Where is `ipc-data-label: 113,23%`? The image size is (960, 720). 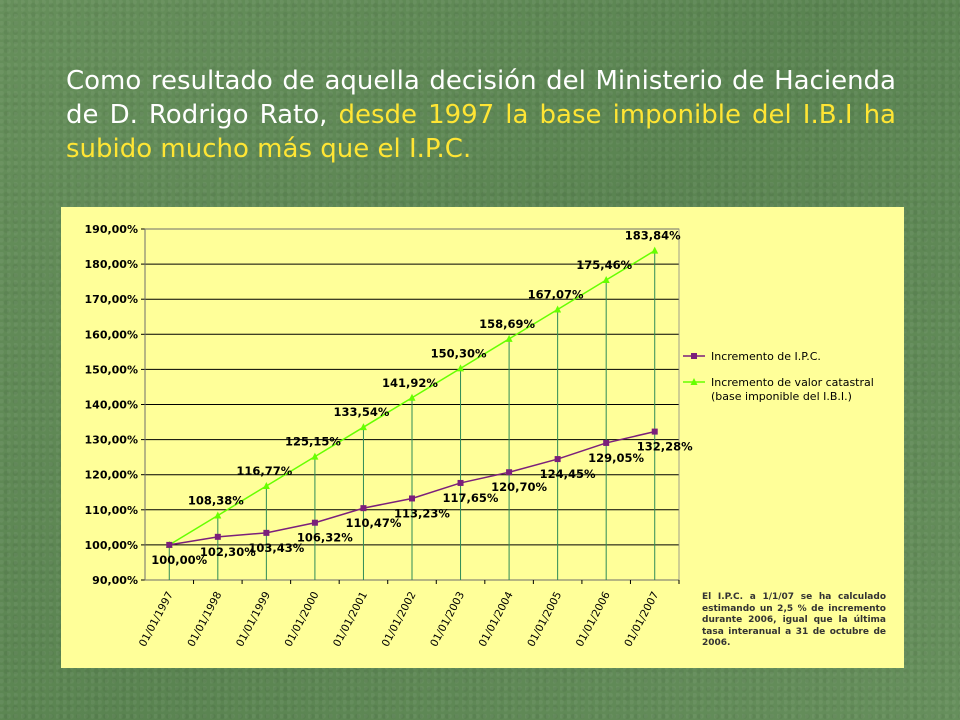
ipc-data-label: 113,23% is located at coordinates (422, 513).